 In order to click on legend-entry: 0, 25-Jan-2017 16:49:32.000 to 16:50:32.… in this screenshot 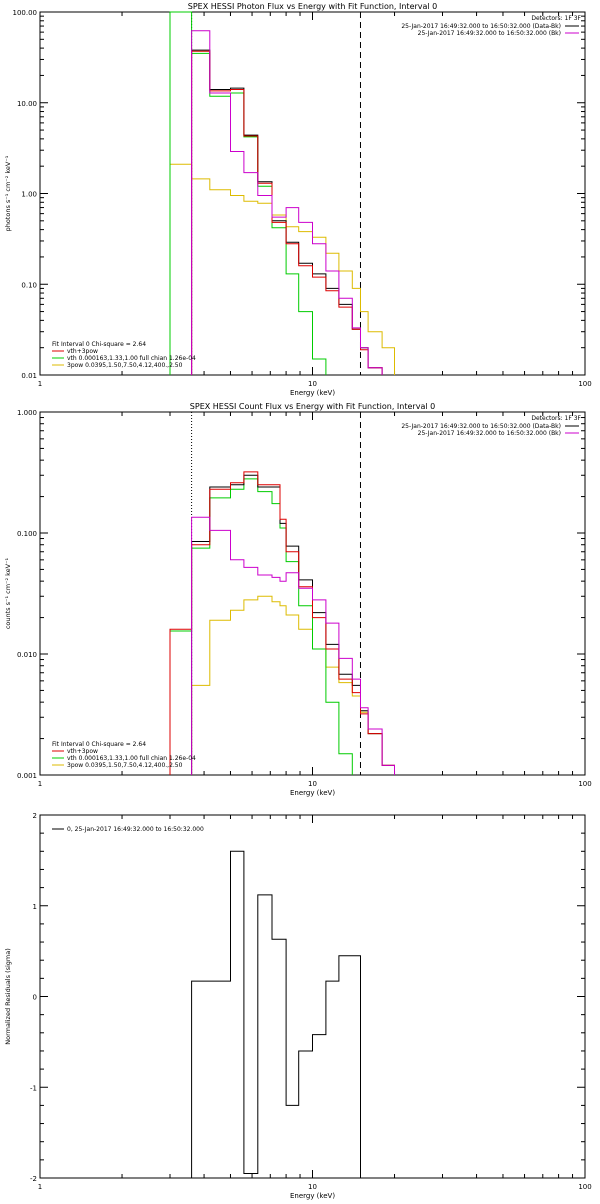, I will do `click(135, 829)`.